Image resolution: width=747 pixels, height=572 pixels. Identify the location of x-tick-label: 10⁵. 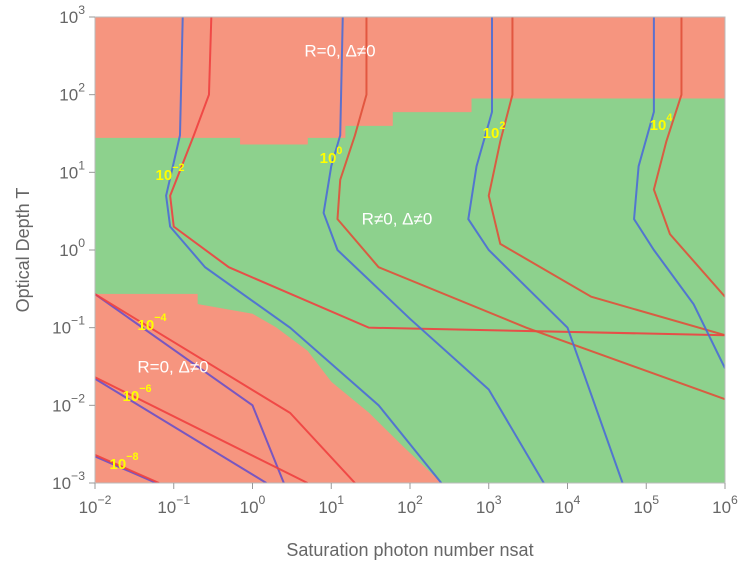
(646, 505).